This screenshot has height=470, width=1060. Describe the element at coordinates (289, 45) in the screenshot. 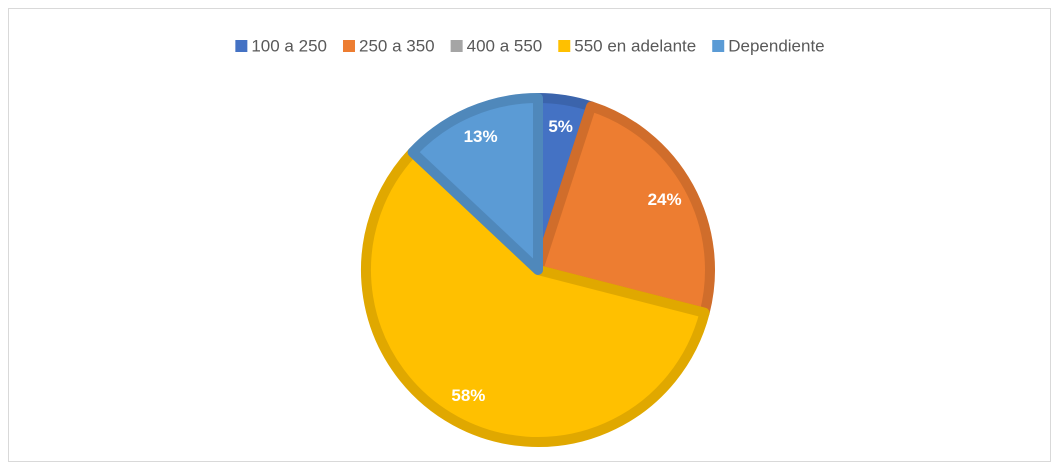

I see `legend-label: 100 a 250` at that location.